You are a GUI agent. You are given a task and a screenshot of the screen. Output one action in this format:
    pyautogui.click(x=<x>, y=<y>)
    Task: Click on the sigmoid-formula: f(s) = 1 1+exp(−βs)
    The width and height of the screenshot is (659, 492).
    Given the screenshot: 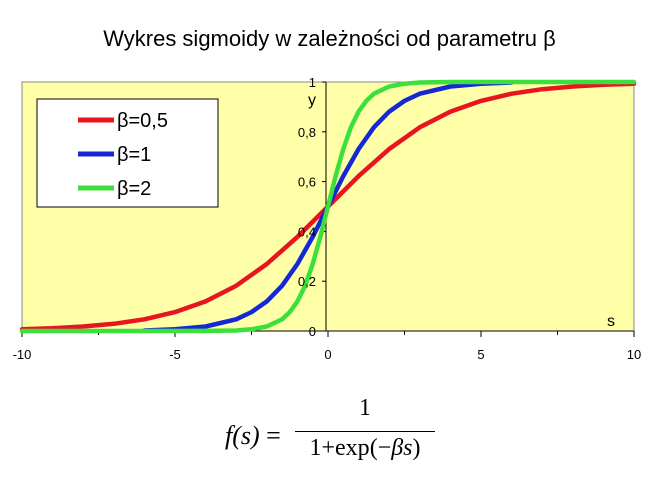 What is the action you would take?
    pyautogui.click(x=325, y=435)
    